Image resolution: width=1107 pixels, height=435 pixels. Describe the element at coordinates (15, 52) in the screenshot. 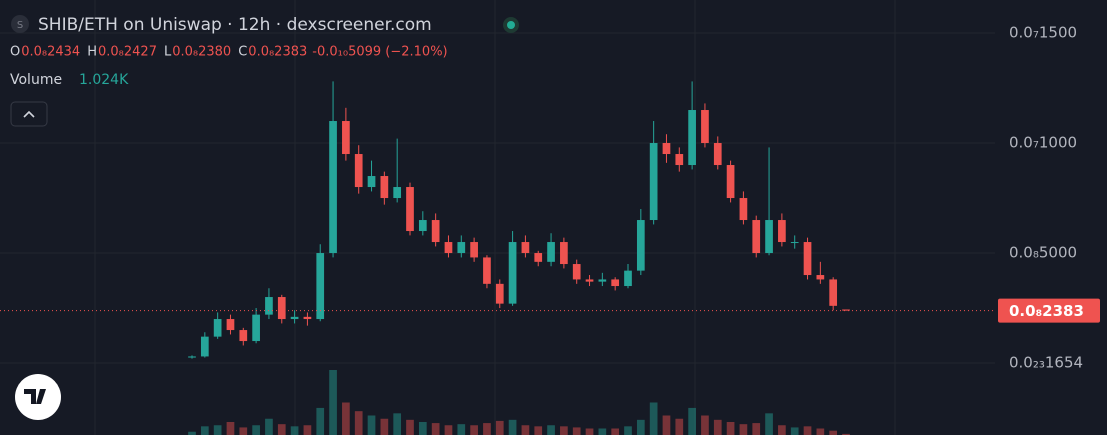

I see `ohlc-key: O` at that location.